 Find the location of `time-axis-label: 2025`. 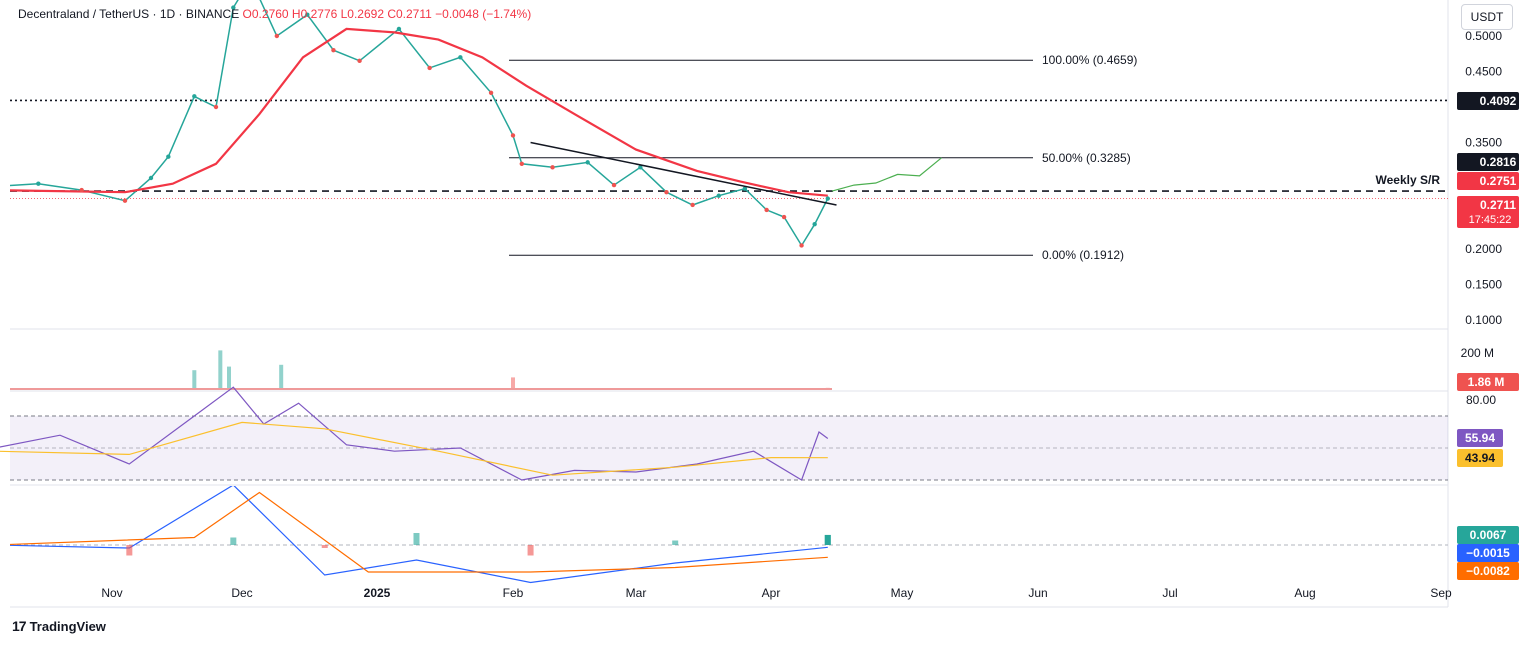

time-axis-label: 2025 is located at coordinates (377, 593).